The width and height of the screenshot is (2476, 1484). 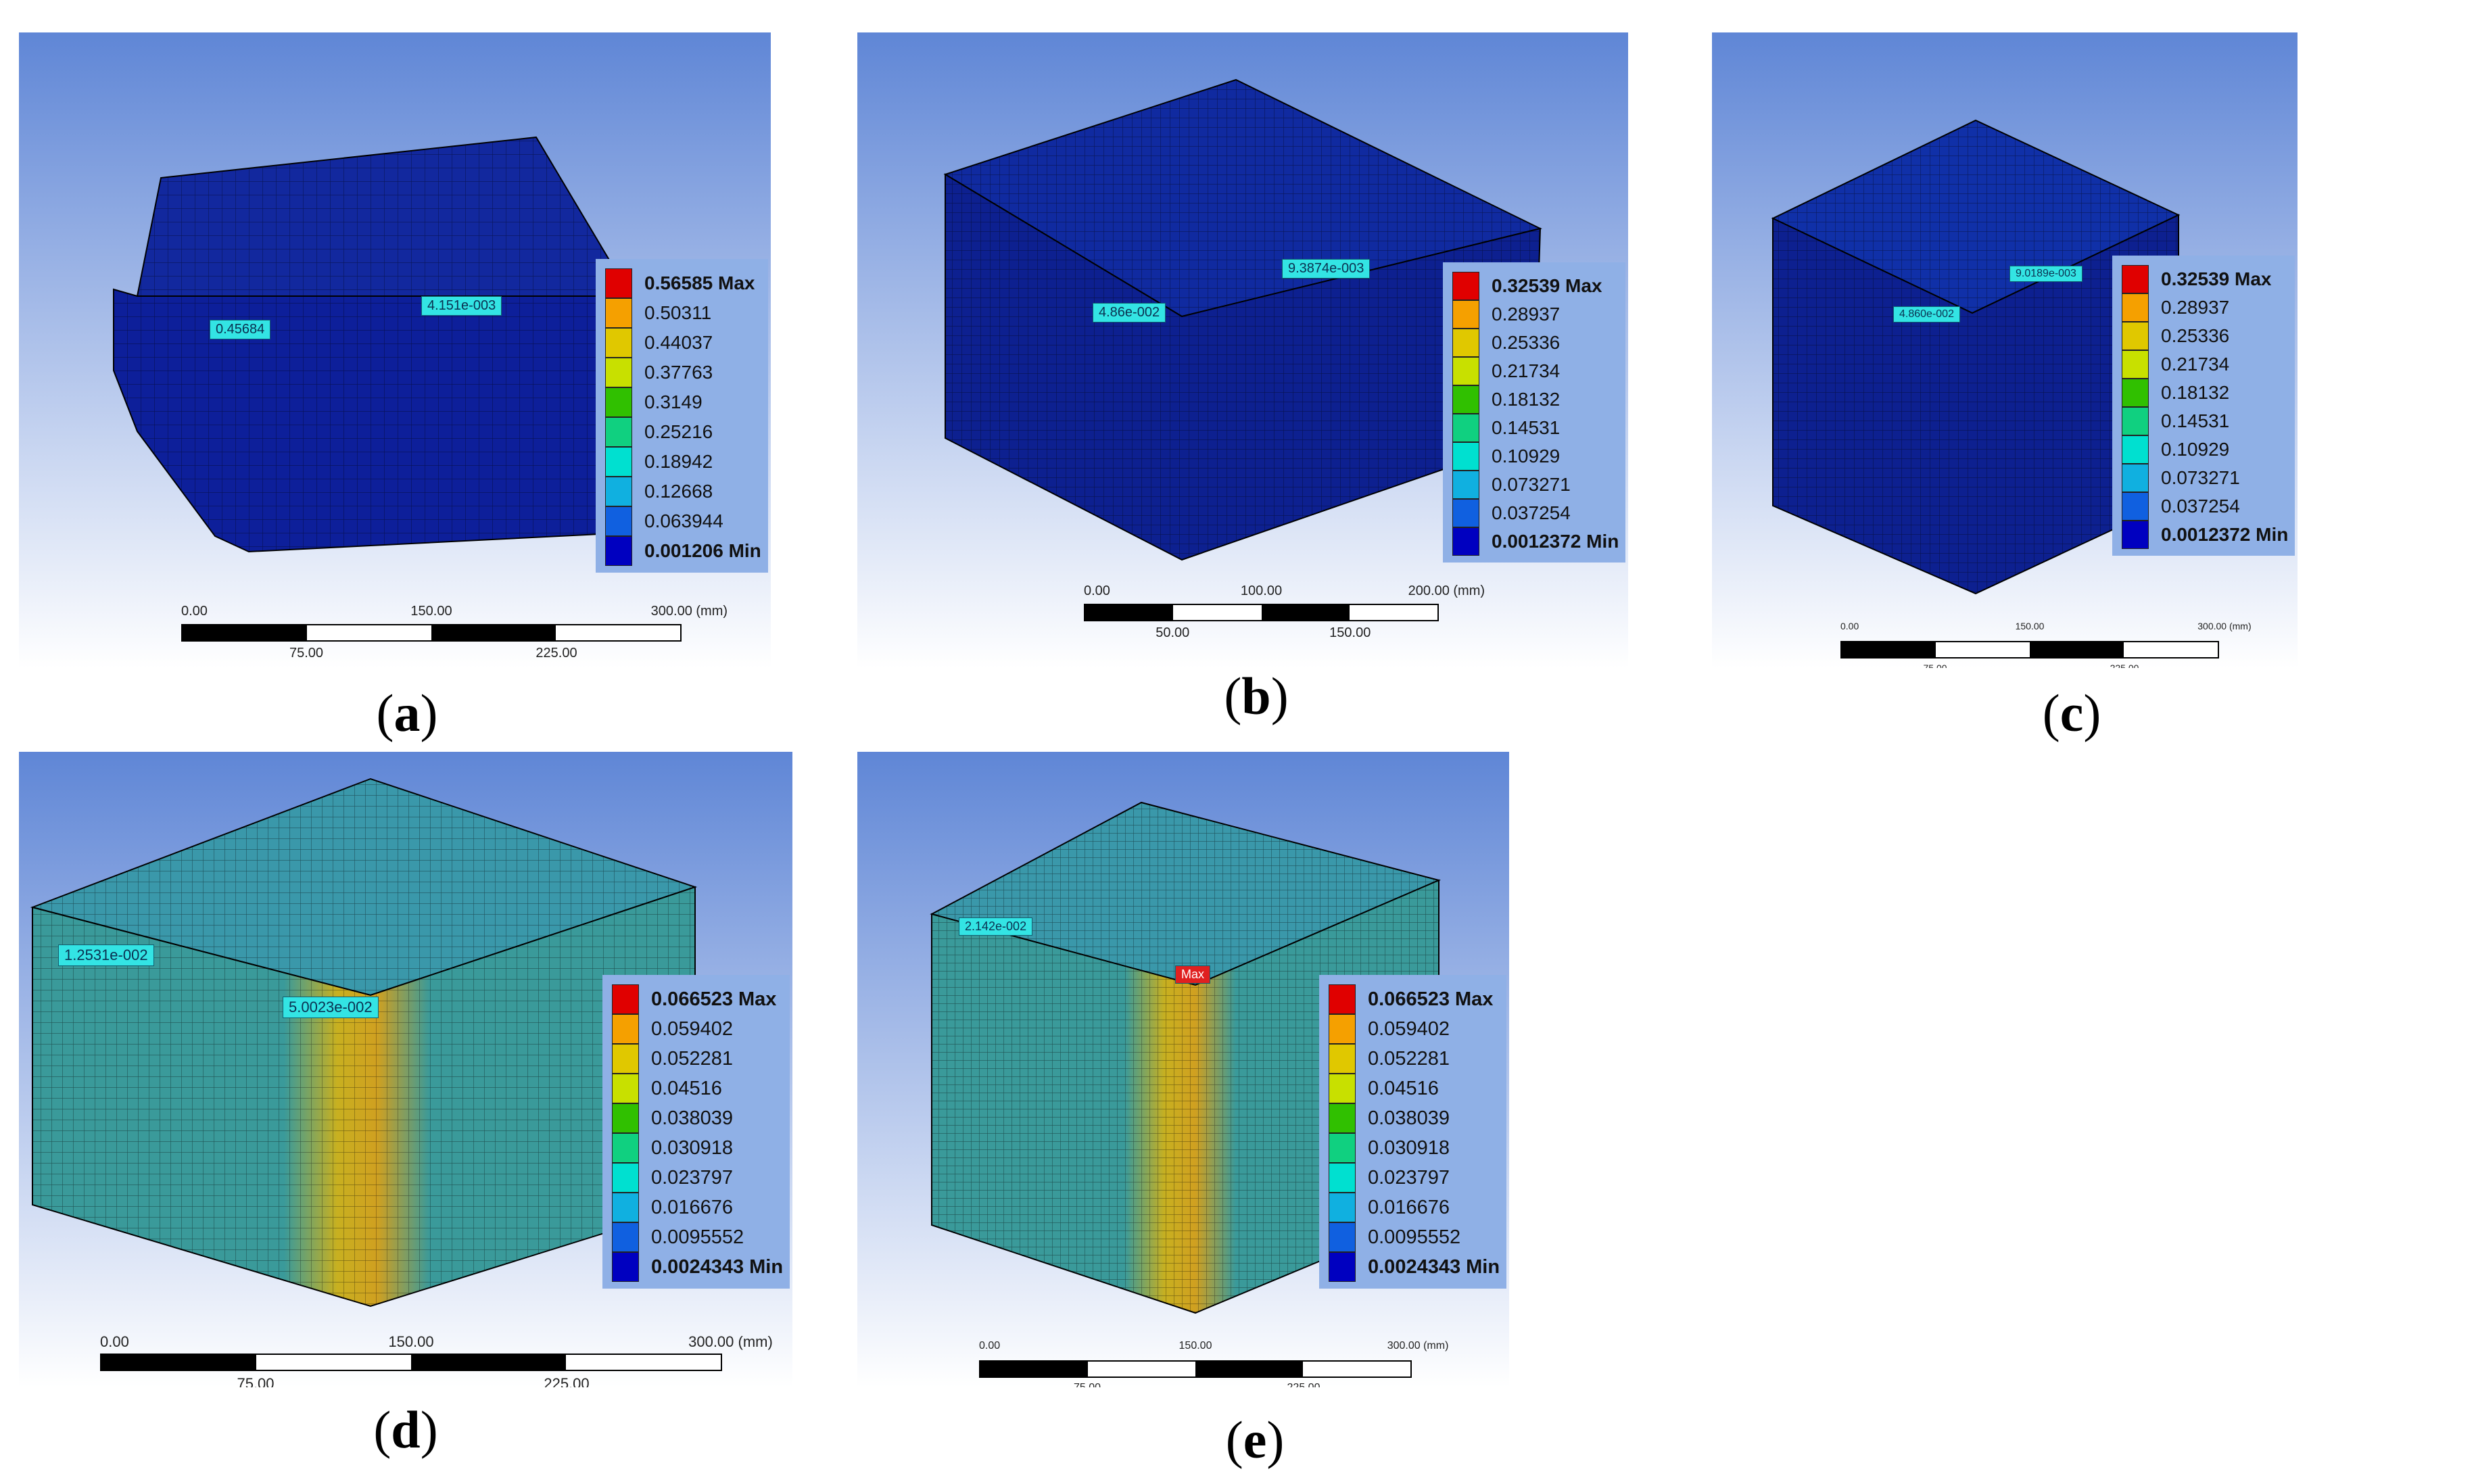 I want to click on legend-row: 0.44037, so click(x=683, y=343).